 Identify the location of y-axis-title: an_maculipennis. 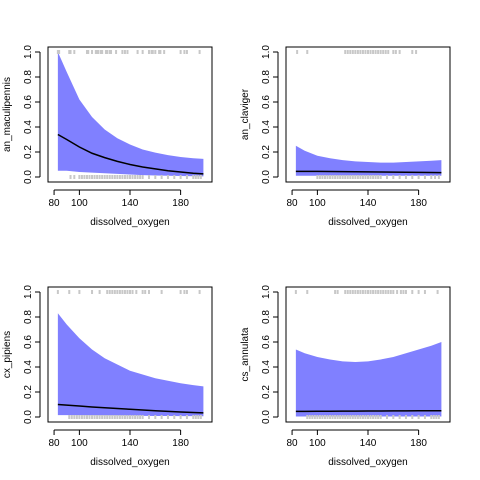
(7, 114).